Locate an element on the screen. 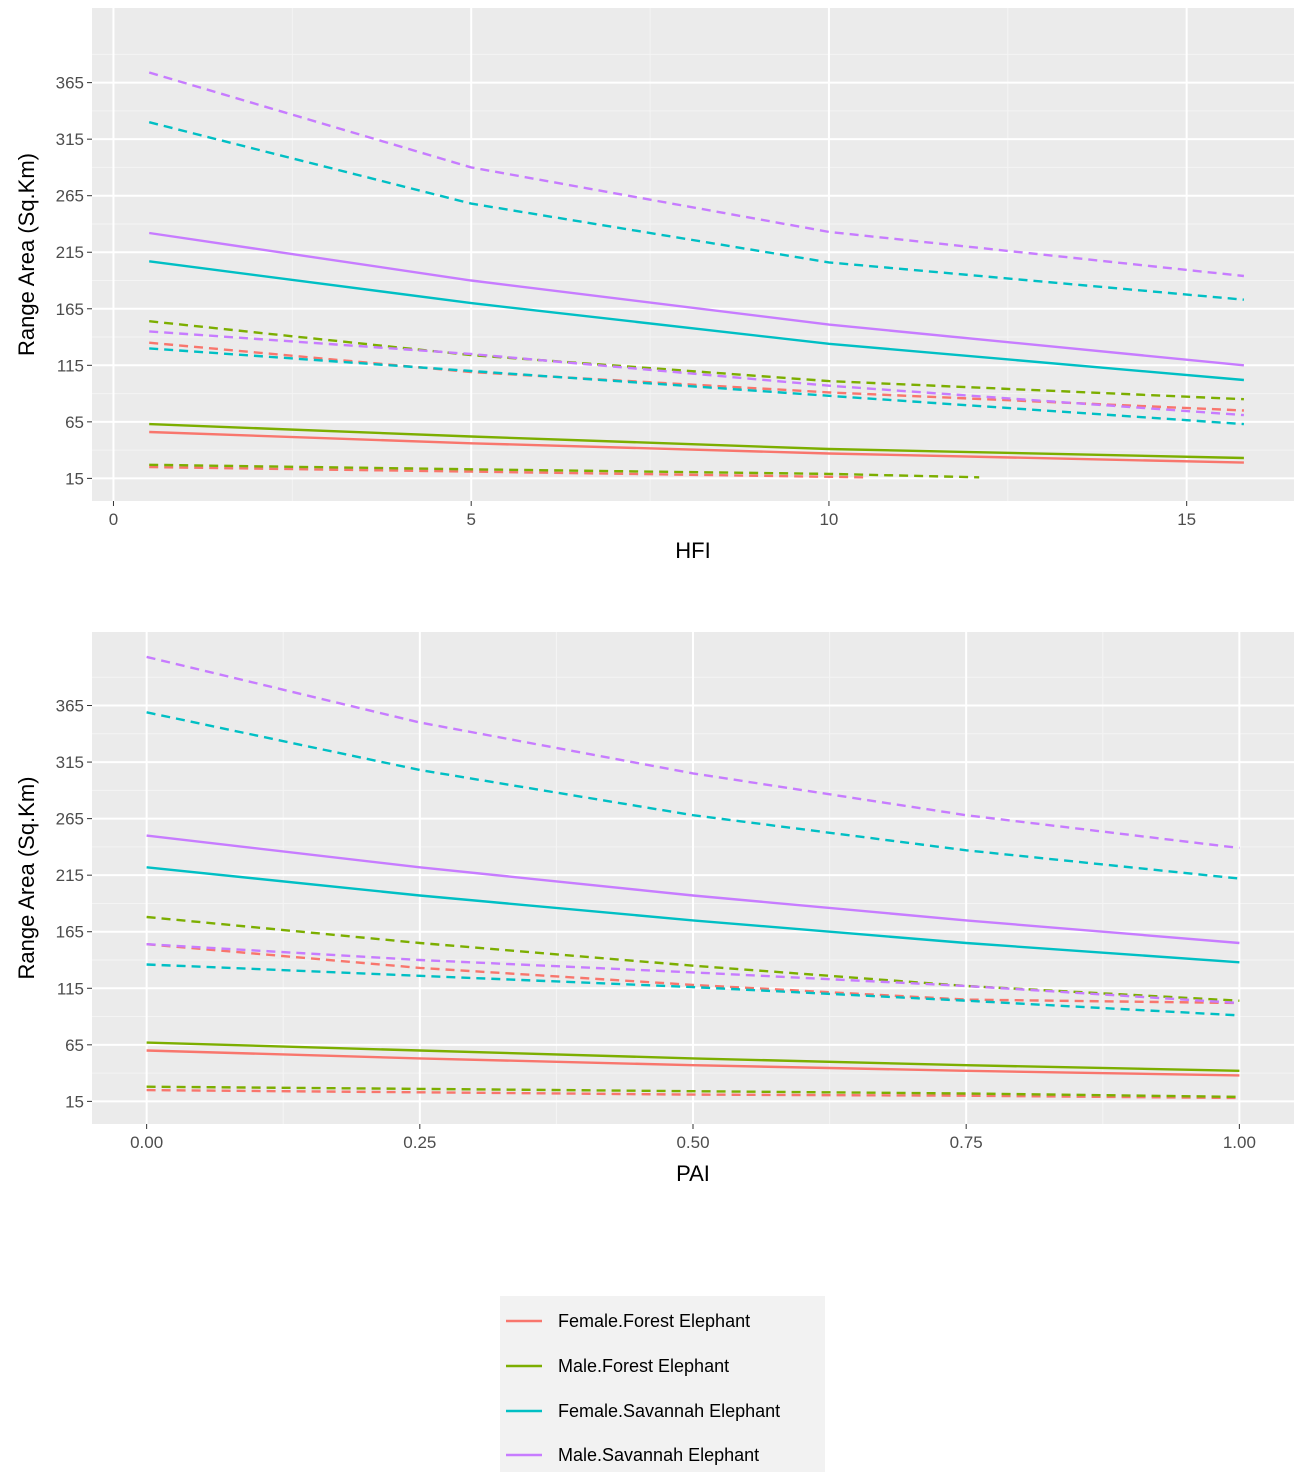 The width and height of the screenshot is (1296, 1472). legend-background is located at coordinates (662, 1384).